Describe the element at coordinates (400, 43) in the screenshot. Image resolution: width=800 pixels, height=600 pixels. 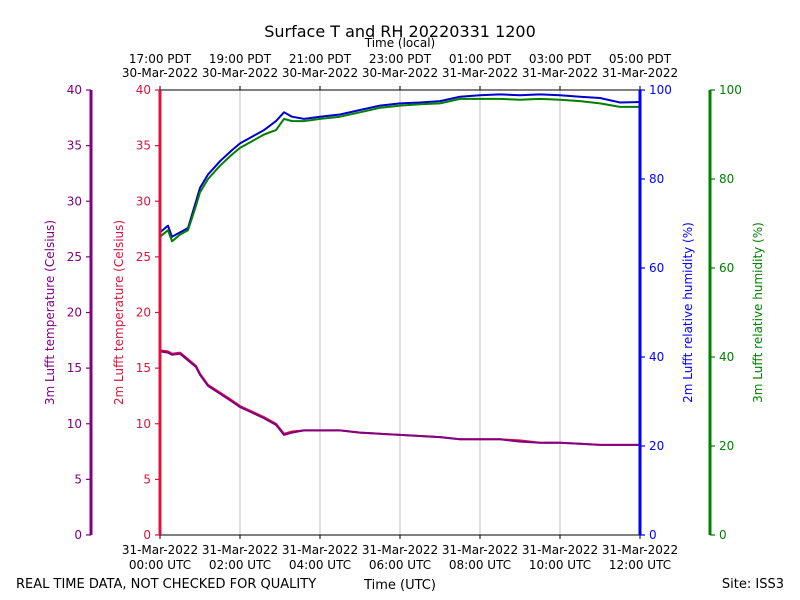
I see `top-axis-label: Time (local)` at that location.